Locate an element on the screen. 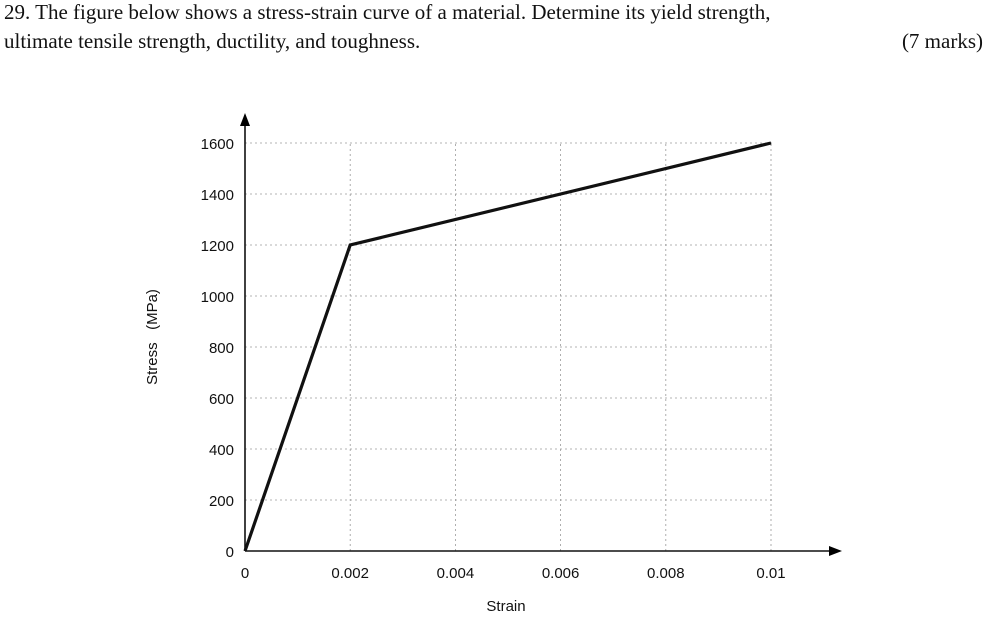 The height and width of the screenshot is (618, 991). y-tick-label: 0 is located at coordinates (230, 552).